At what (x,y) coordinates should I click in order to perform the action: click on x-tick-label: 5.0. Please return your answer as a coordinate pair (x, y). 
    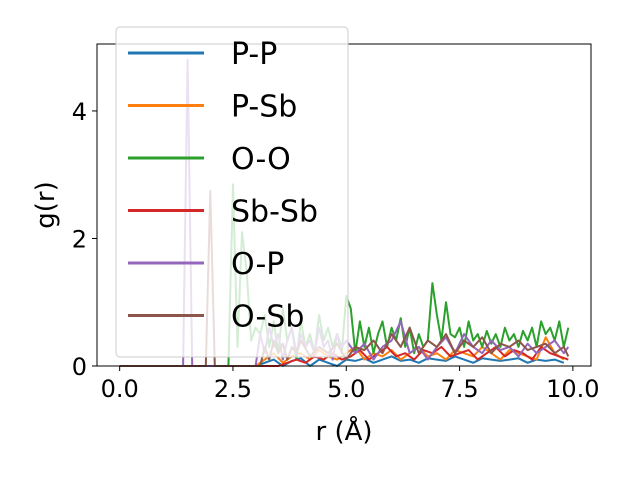
    Looking at the image, I should click on (346, 389).